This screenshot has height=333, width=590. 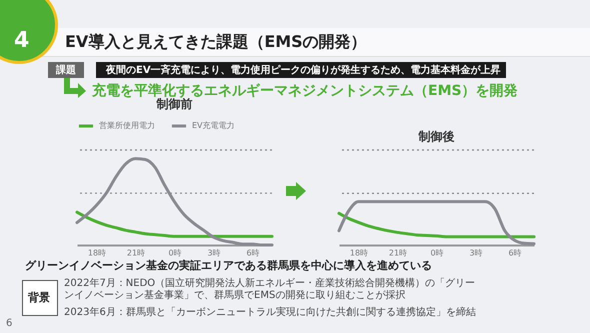 I want to click on text: EV導入と見えてきた課題（EMSの開発）, so click(x=216, y=42).